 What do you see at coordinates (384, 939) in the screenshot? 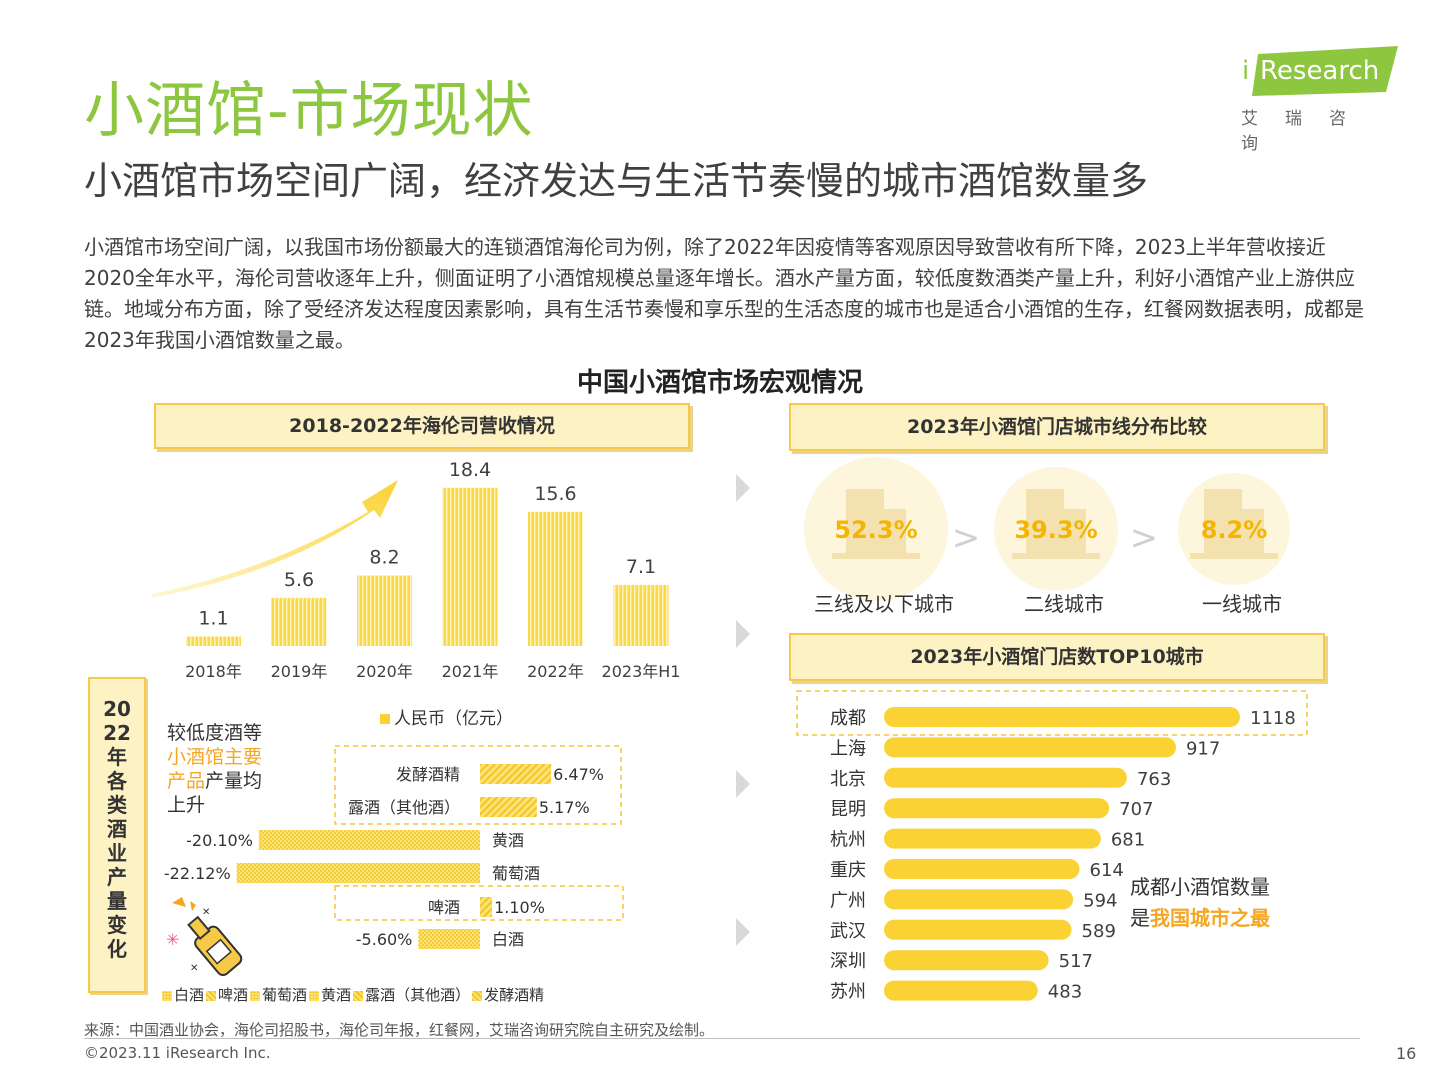
I see `liquor-value-label: -5.60%` at bounding box center [384, 939].